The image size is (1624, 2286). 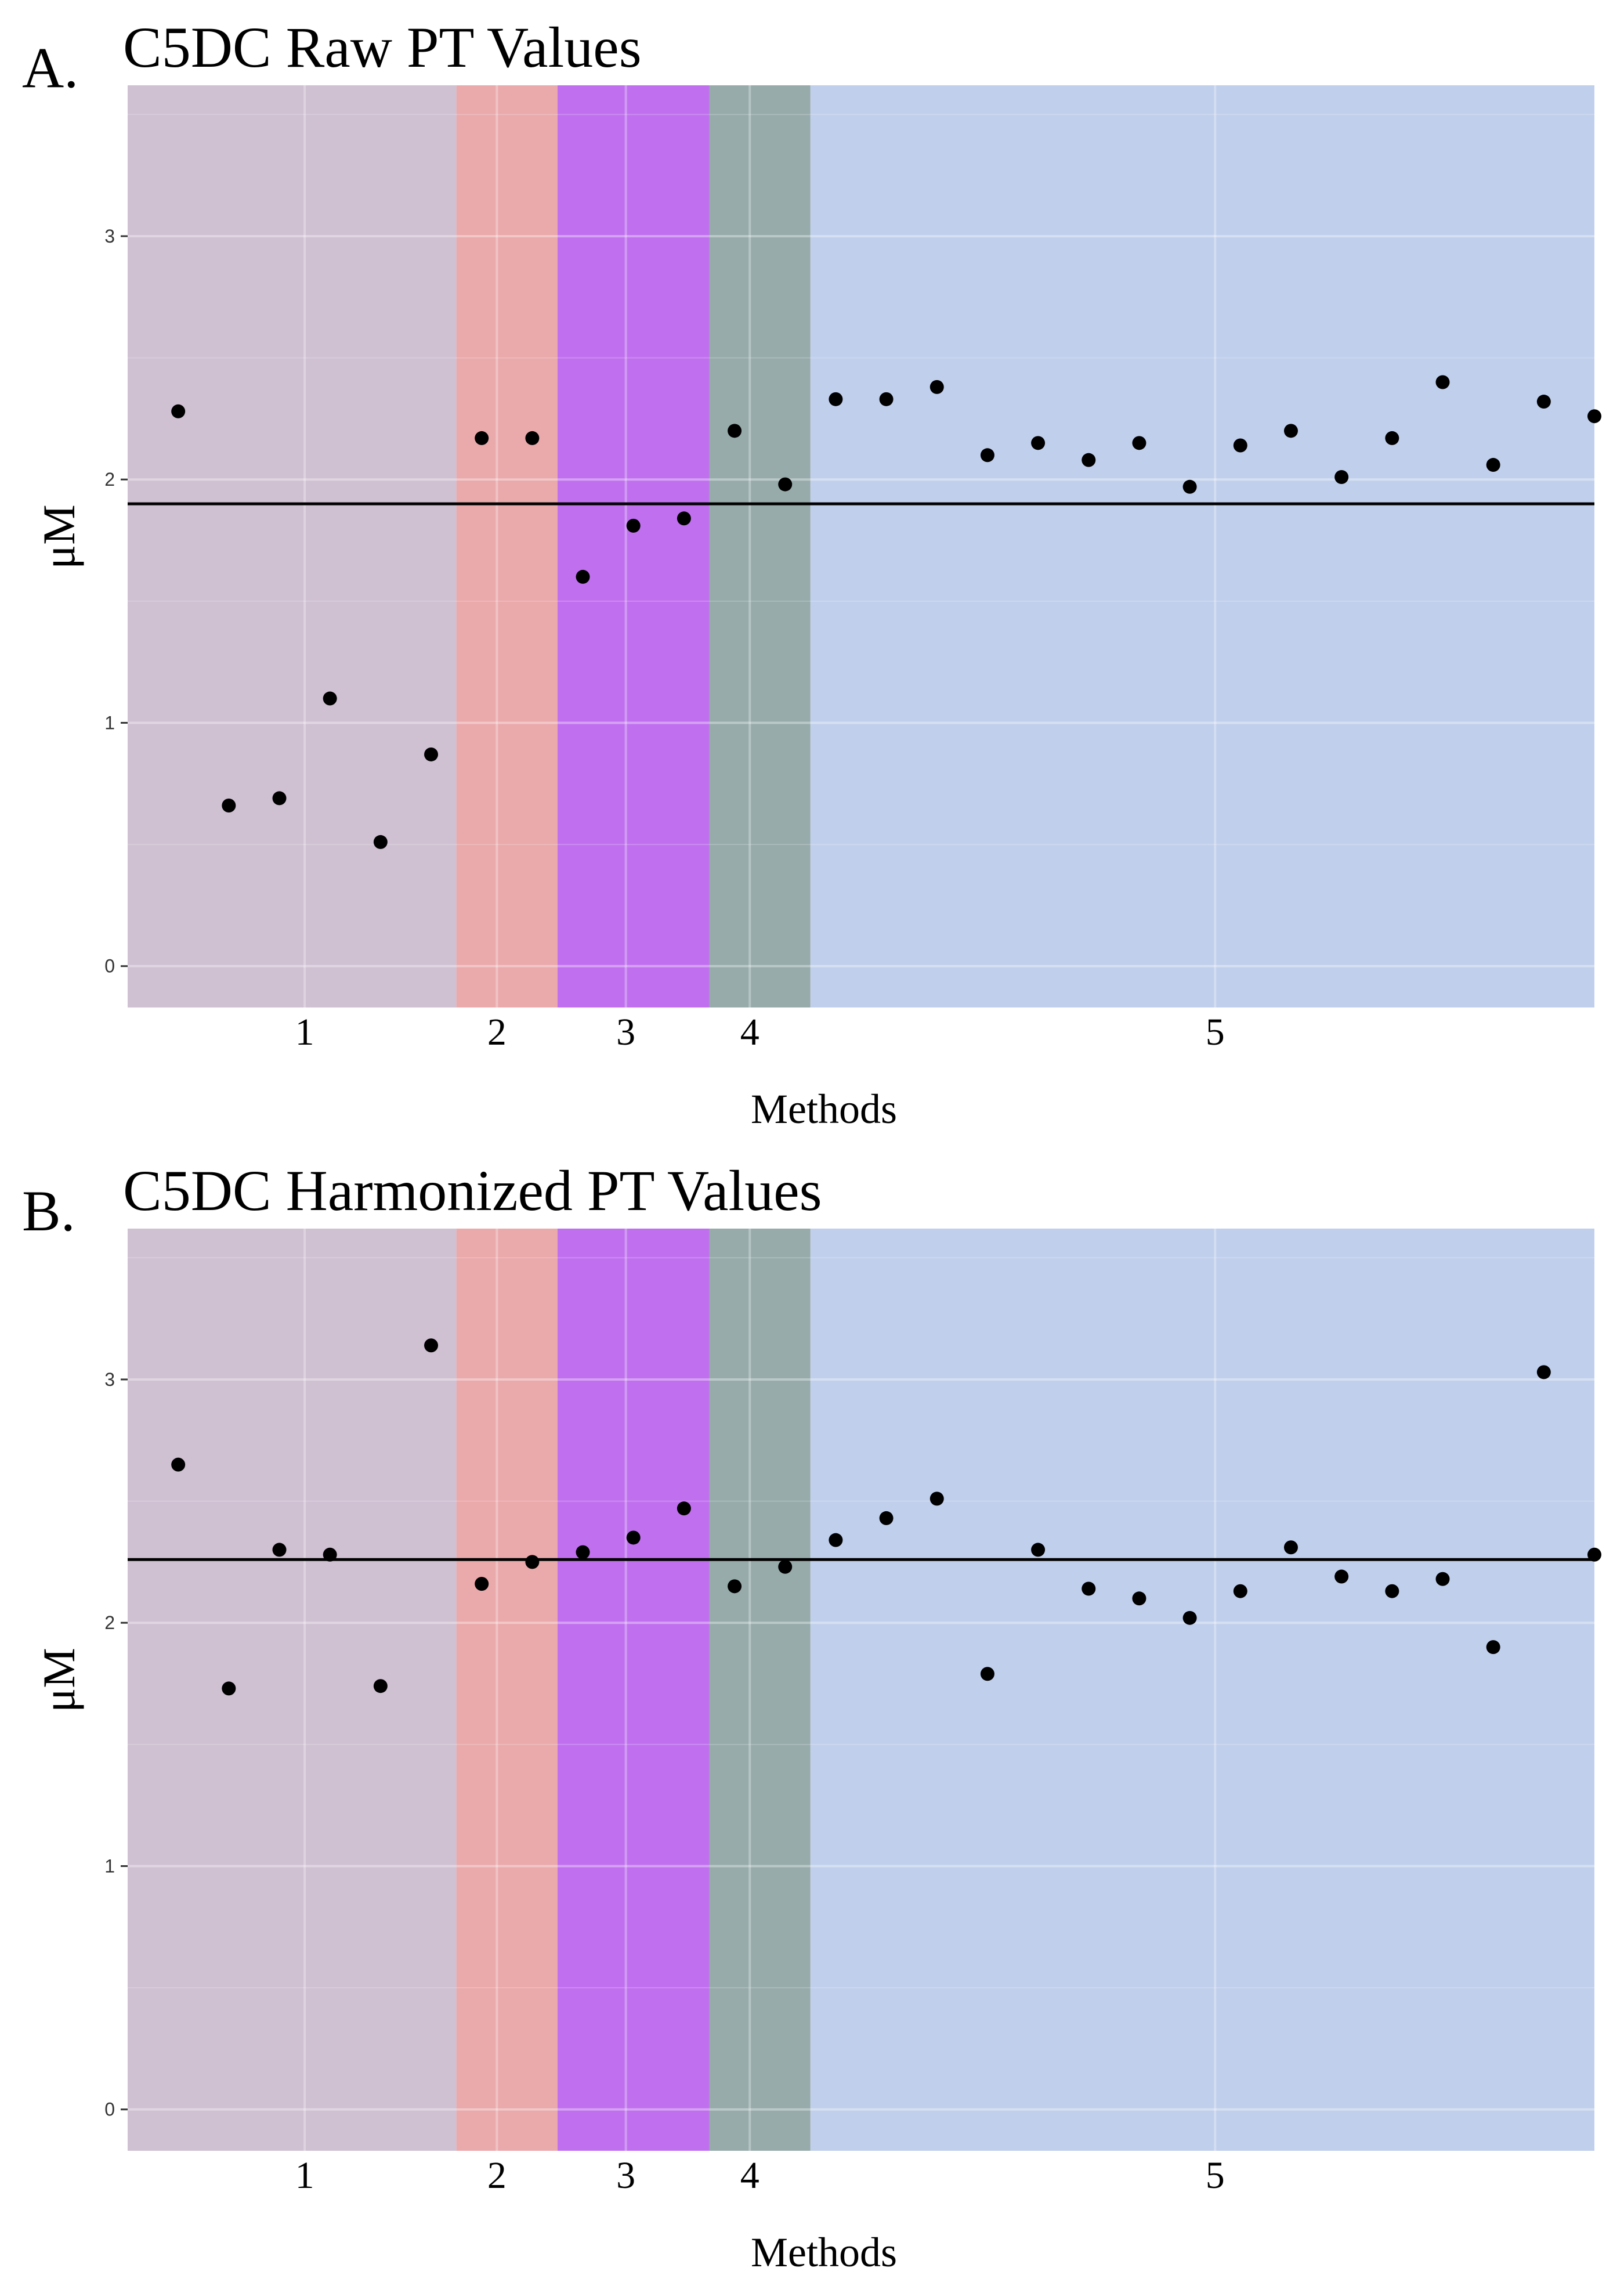 What do you see at coordinates (626, 1032) in the screenshot?
I see `chart-a-x-tick-label-3: 3` at bounding box center [626, 1032].